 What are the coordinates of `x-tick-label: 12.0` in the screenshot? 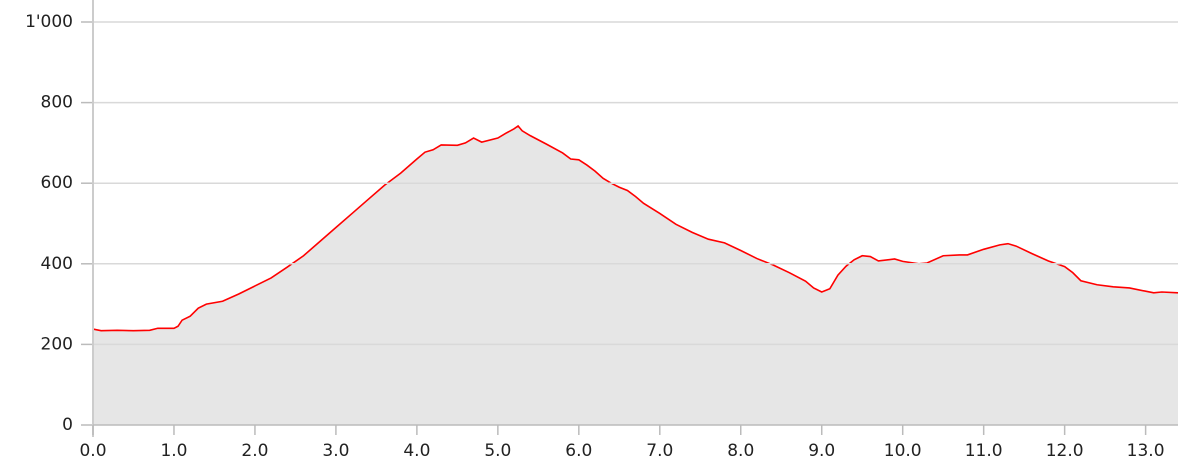 It's located at (1065, 451).